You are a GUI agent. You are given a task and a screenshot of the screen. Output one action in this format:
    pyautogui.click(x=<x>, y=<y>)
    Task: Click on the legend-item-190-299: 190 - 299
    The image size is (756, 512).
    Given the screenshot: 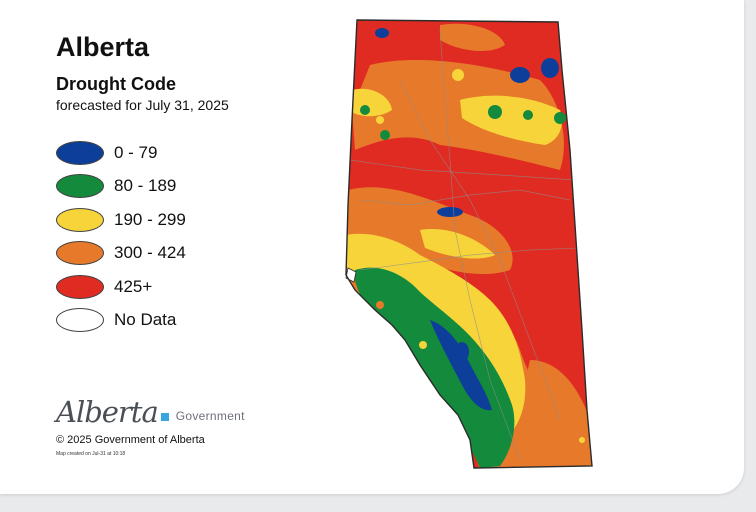 What is the action you would take?
    pyautogui.click(x=121, y=220)
    